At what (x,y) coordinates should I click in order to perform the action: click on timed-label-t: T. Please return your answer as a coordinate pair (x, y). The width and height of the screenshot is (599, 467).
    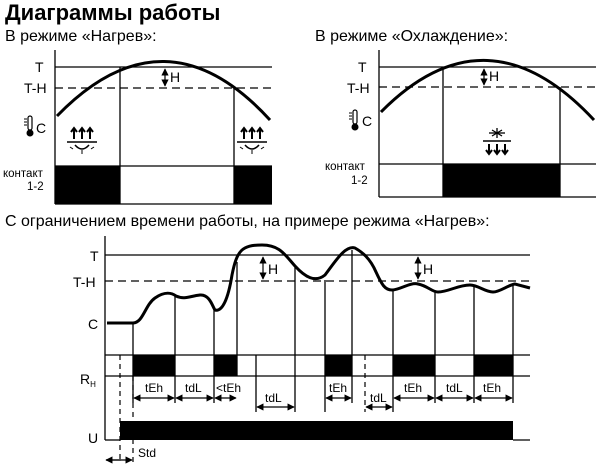
    Looking at the image, I should click on (94, 256).